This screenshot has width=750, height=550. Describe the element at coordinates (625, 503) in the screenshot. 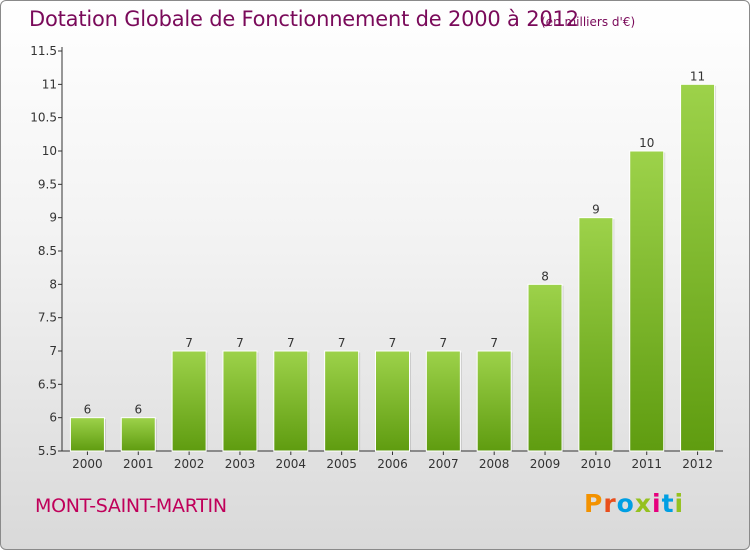

I see `logo-letter: o` at that location.